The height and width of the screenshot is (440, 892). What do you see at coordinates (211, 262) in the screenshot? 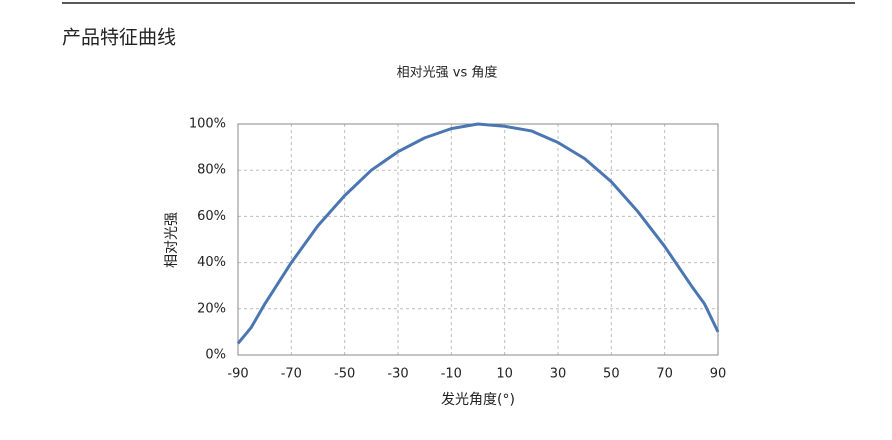
I see `y-tick-label: 40%` at bounding box center [211, 262].